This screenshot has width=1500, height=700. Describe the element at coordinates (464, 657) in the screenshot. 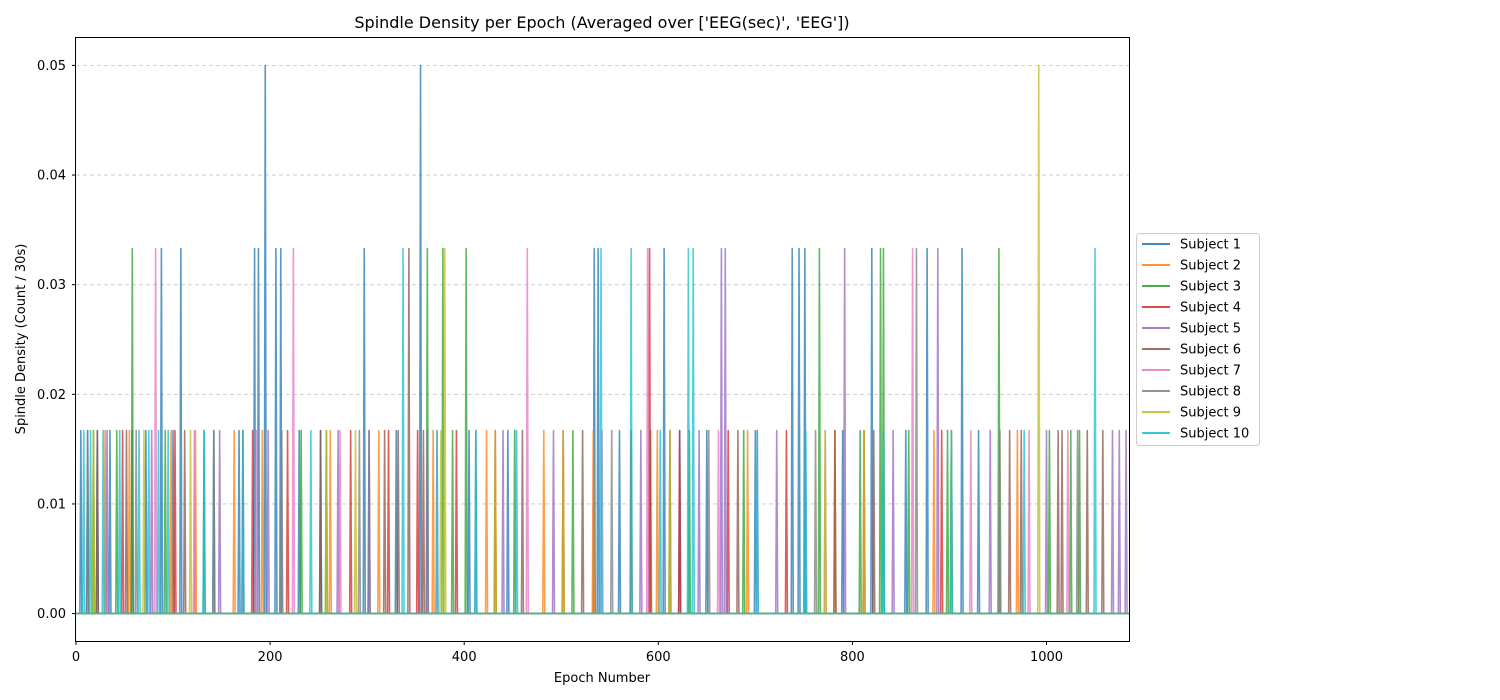

I see `x-tick-label: 400` at that location.